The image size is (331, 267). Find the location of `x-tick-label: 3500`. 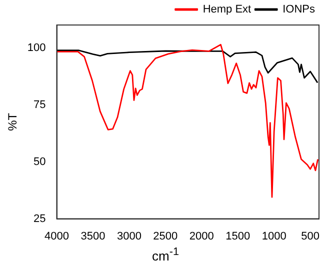

x-tick-label: 3500 is located at coordinates (93, 236).